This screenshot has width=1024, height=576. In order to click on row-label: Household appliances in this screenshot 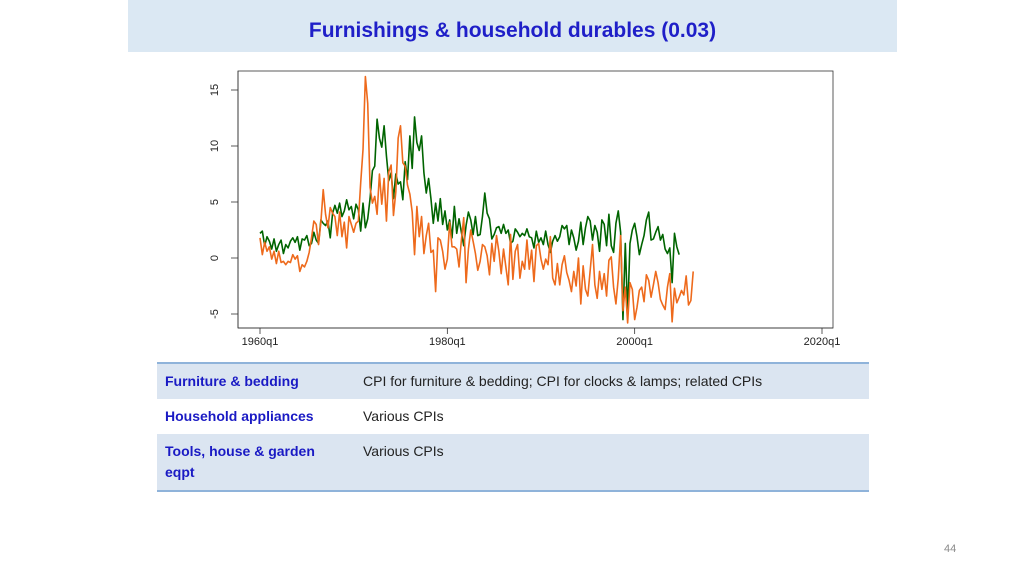, I will do `click(239, 416)`.